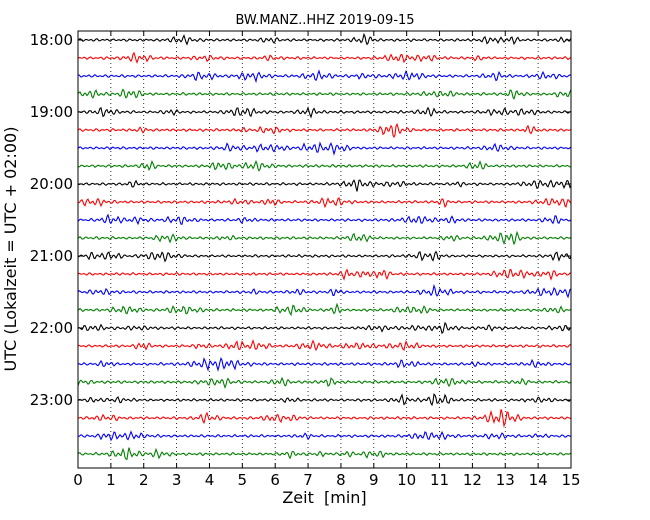 The image size is (650, 520). Describe the element at coordinates (51, 184) in the screenshot. I see `y-tick-label: 20:00` at that location.